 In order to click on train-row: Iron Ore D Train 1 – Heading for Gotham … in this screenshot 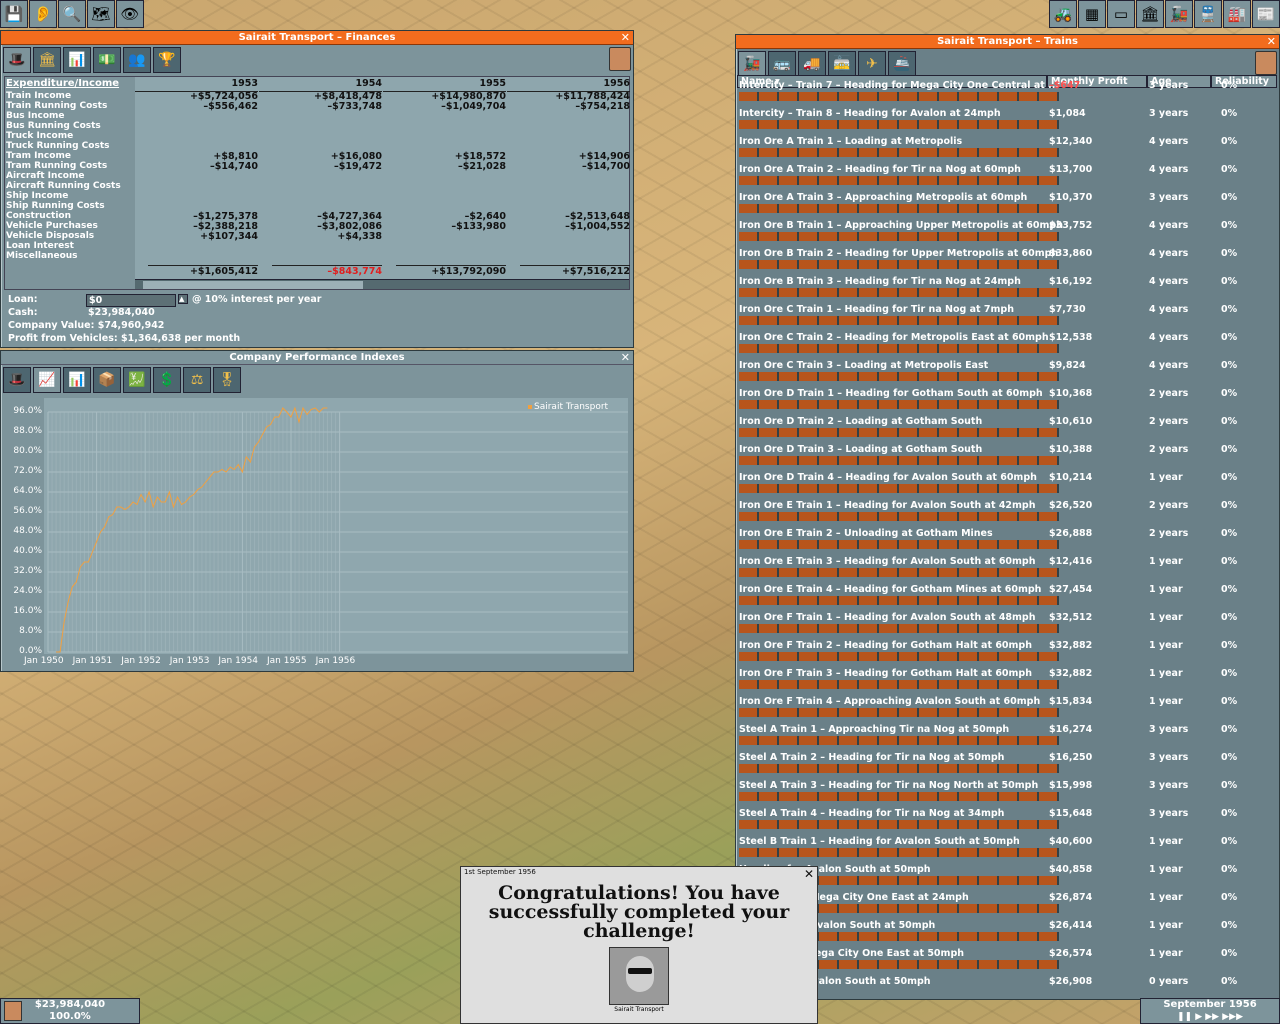, I will do `click(1007, 398)`.